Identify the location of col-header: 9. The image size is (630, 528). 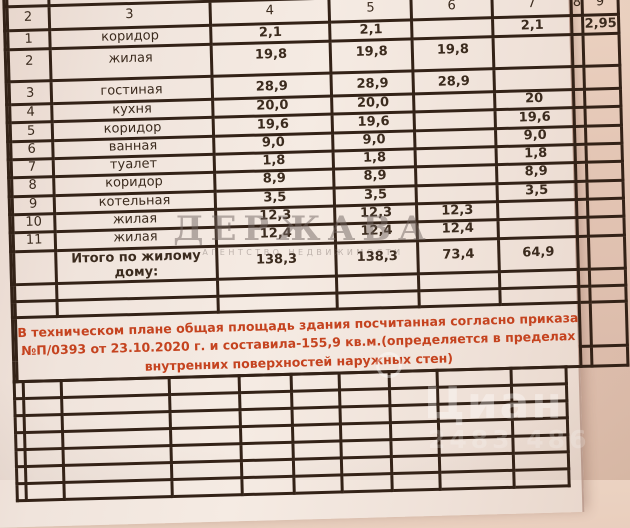
(600, 8).